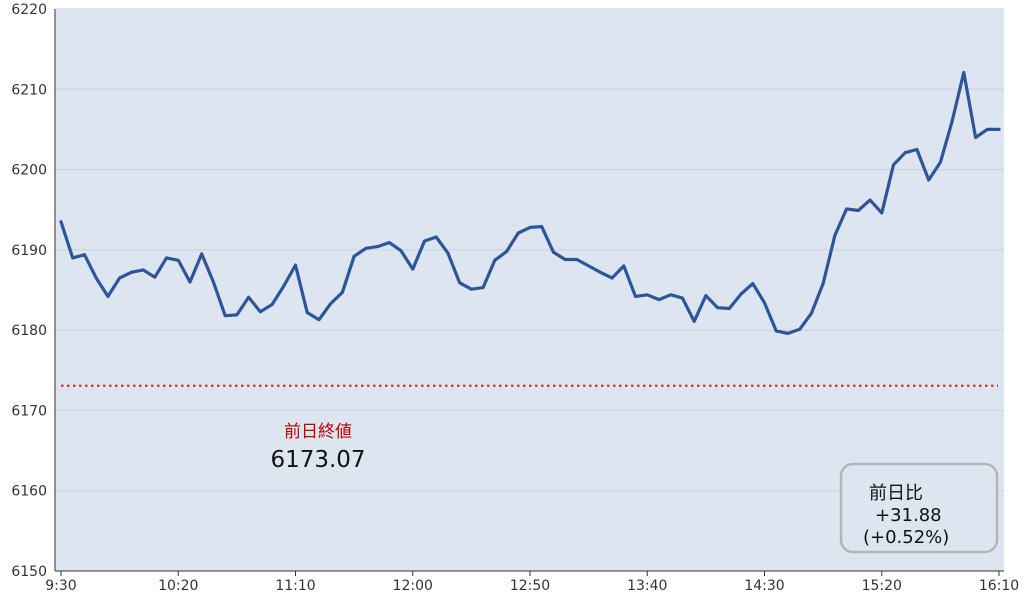 The width and height of the screenshot is (1030, 595). What do you see at coordinates (29, 10) in the screenshot?
I see `y-tick-label: 6220` at bounding box center [29, 10].